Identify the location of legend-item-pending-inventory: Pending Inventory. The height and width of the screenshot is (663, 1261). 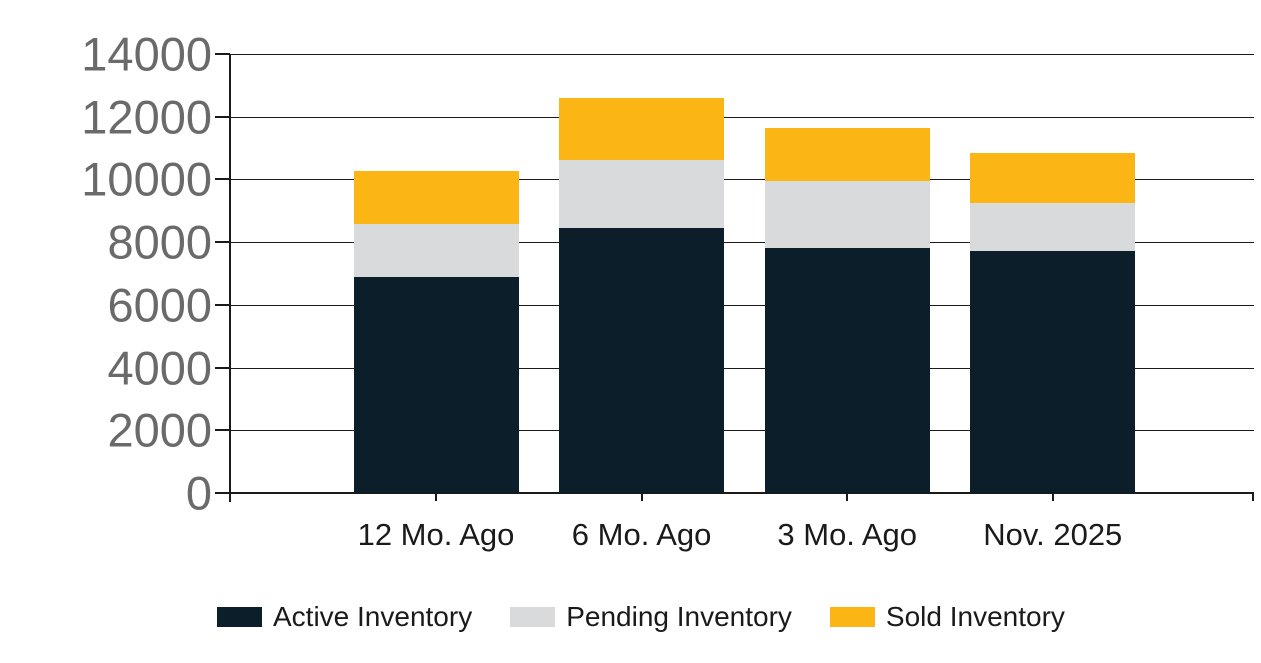
(651, 617).